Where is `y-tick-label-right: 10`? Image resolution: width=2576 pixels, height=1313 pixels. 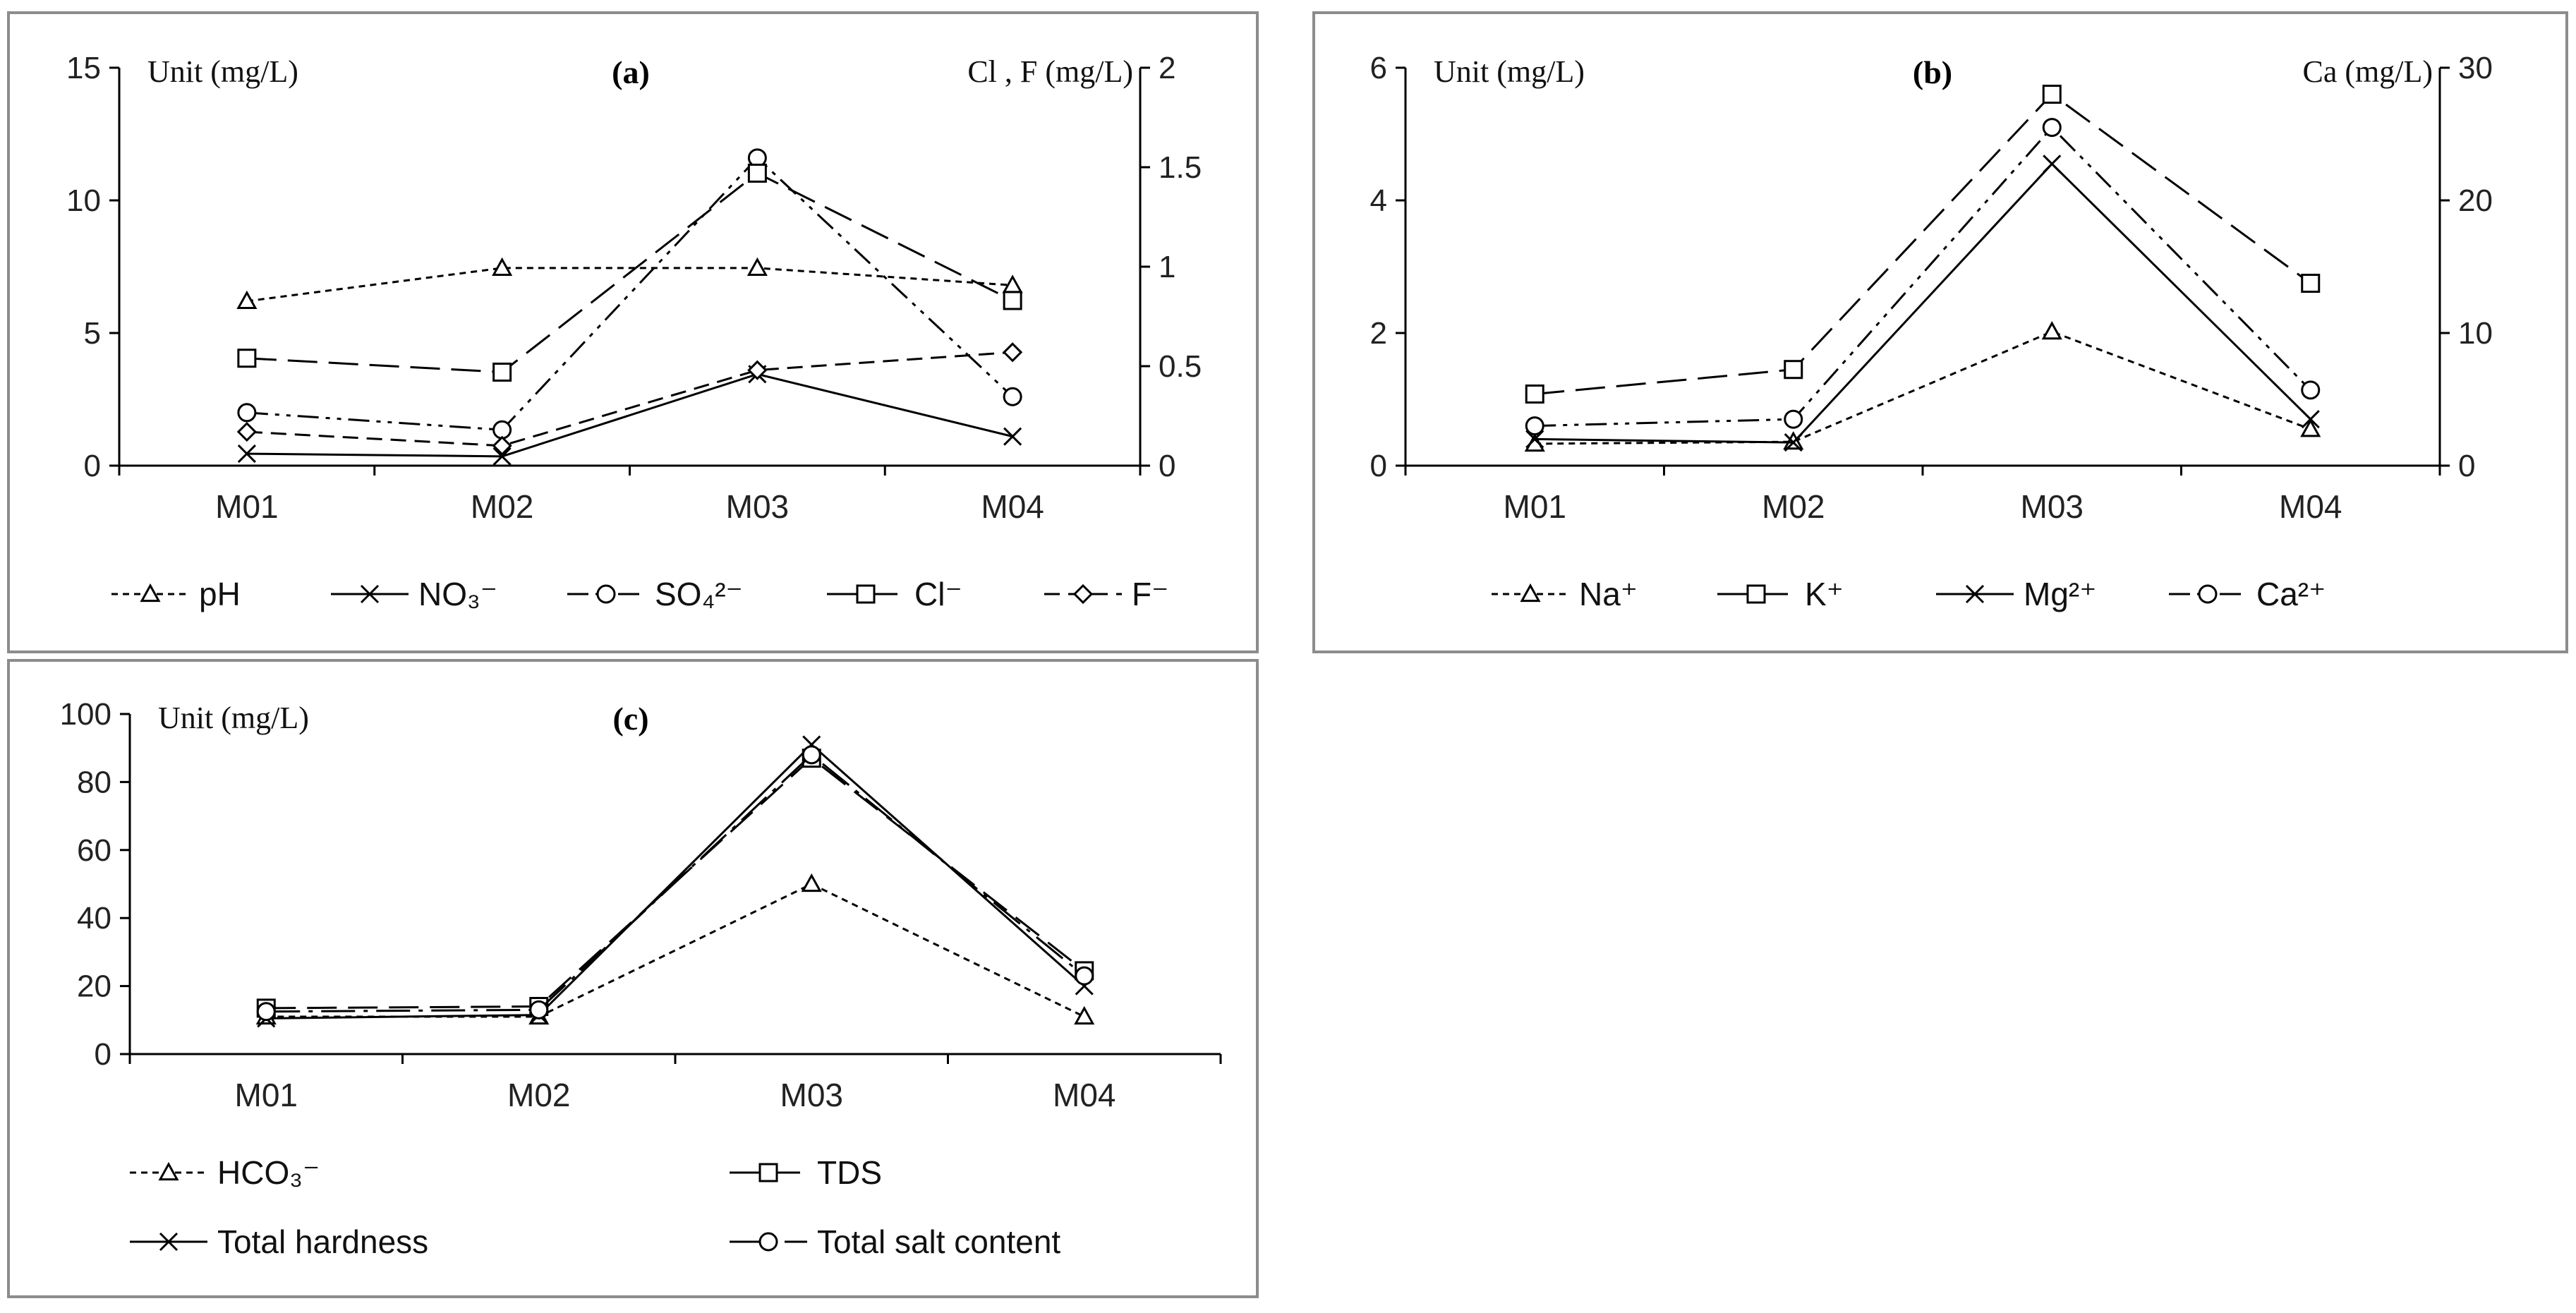
y-tick-label-right: 10 is located at coordinates (2476, 334).